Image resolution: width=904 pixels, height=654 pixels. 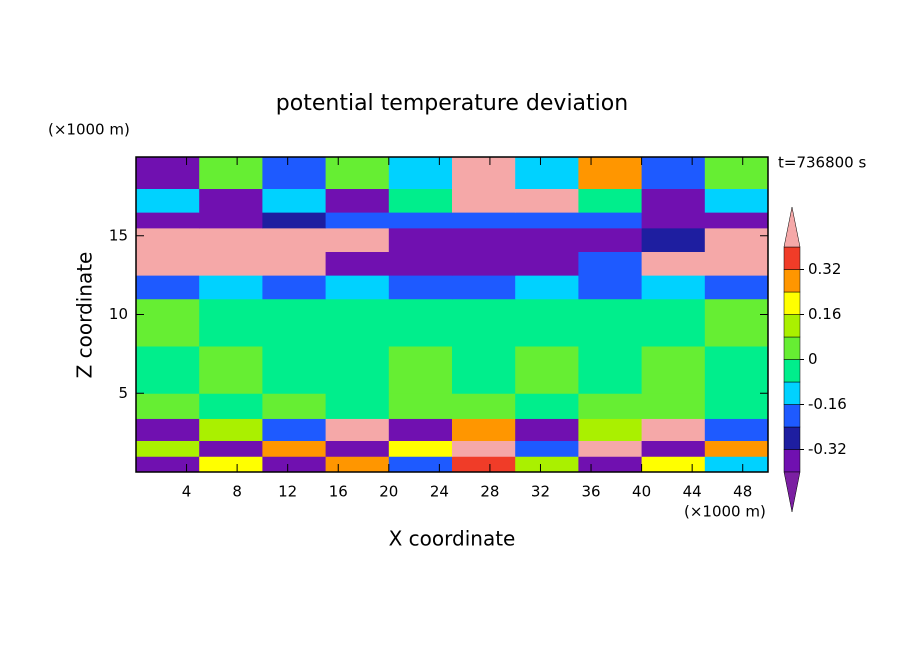 I want to click on x-tick-label: 44, so click(x=692, y=492).